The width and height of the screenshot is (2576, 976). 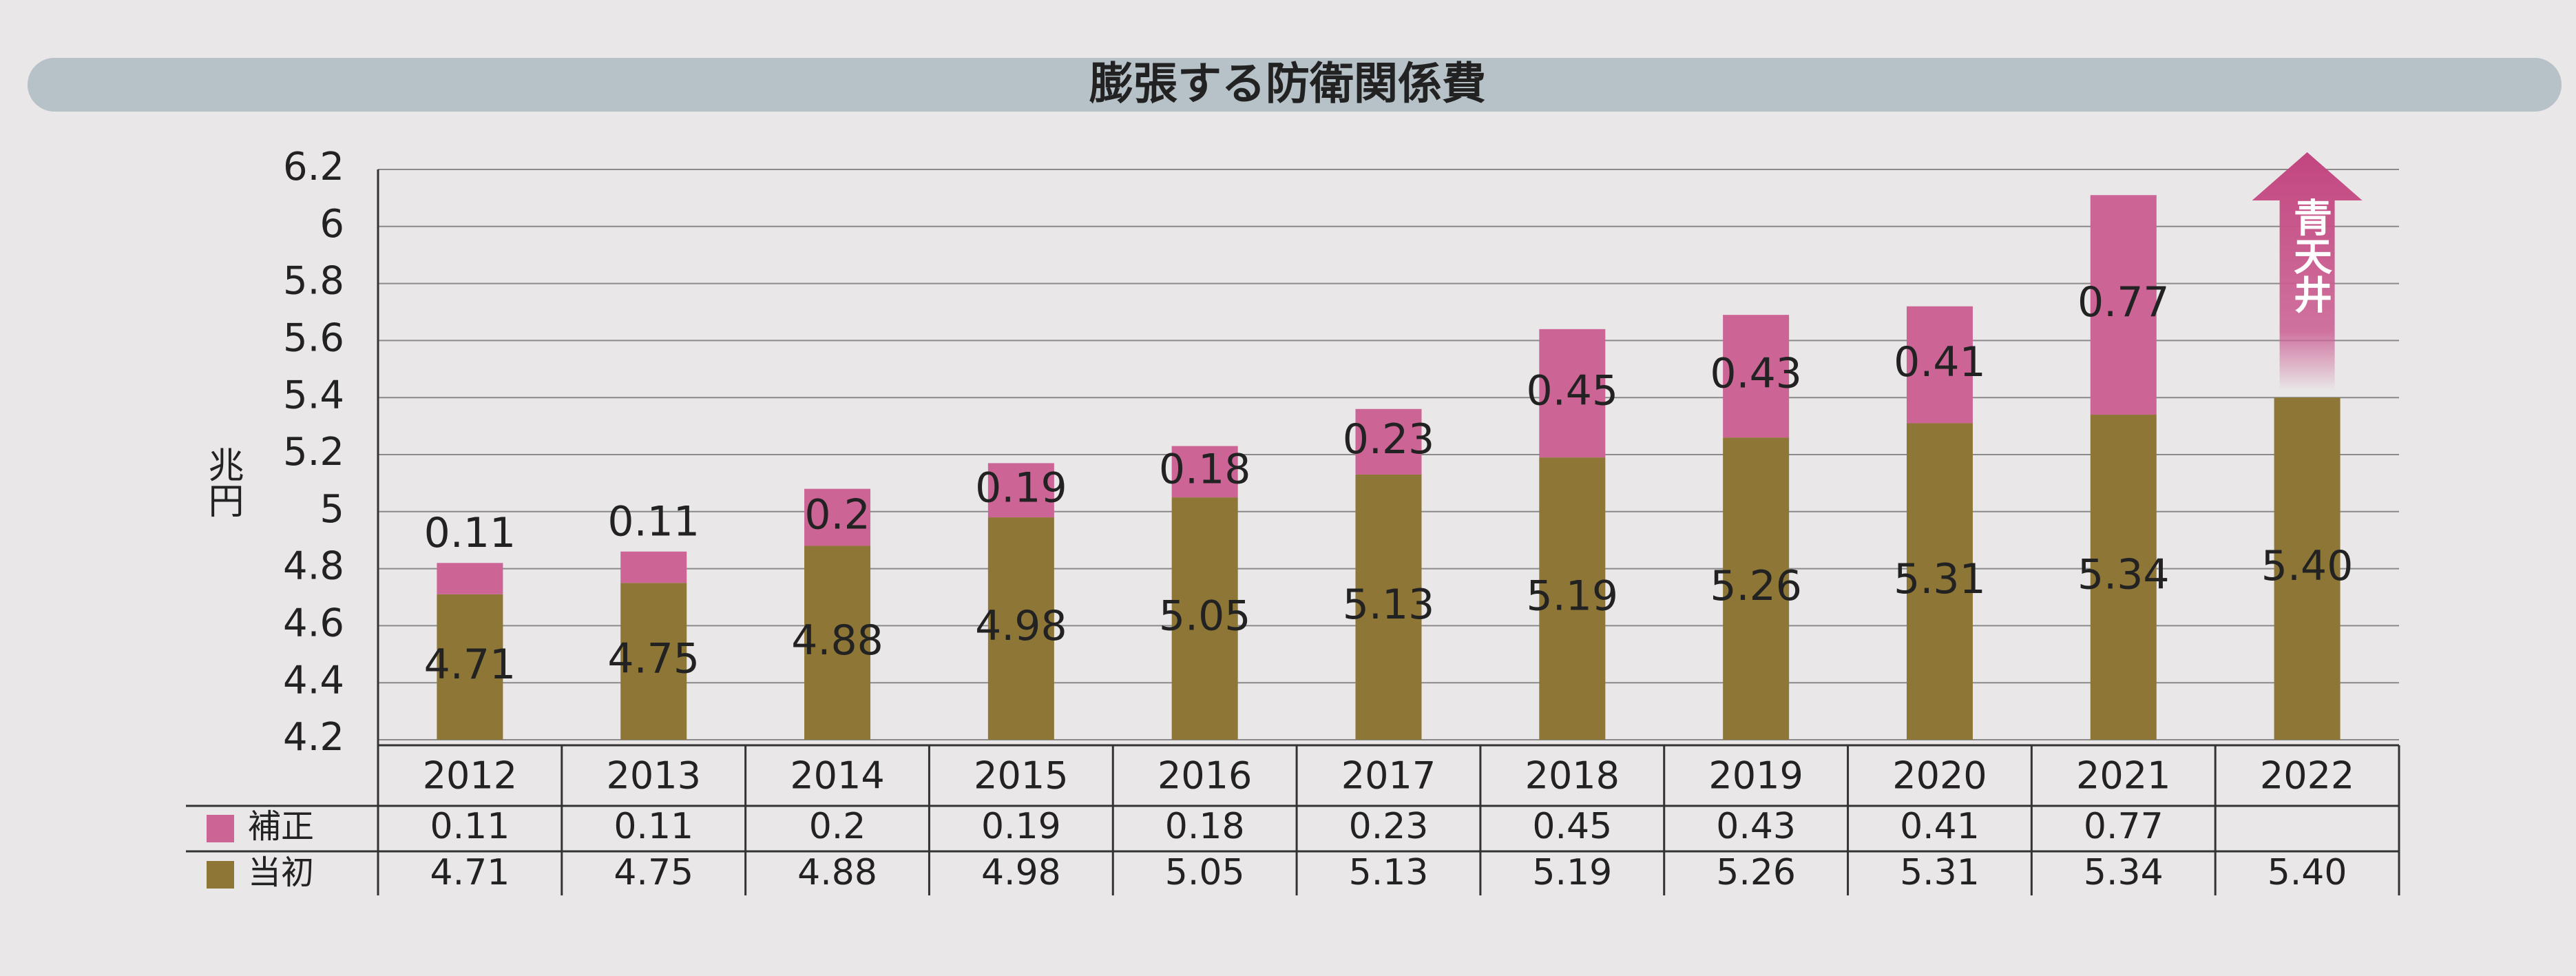 I want to click on data-label: 5.31, so click(x=1940, y=579).